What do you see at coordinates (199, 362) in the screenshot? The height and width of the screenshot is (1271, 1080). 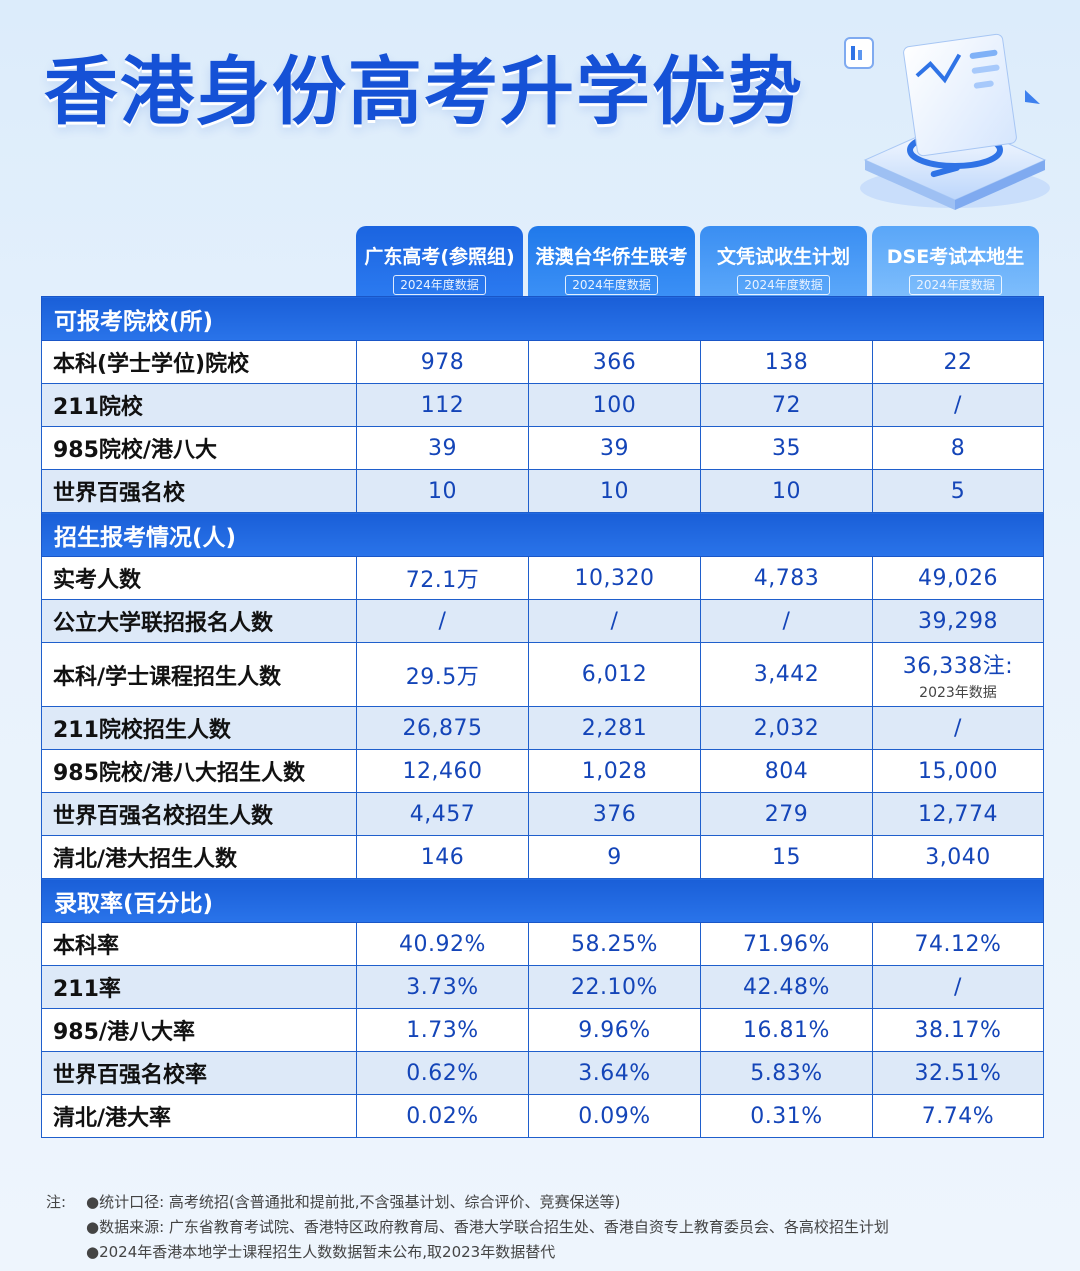 I see `row-label: 本科(学士学位)院校` at bounding box center [199, 362].